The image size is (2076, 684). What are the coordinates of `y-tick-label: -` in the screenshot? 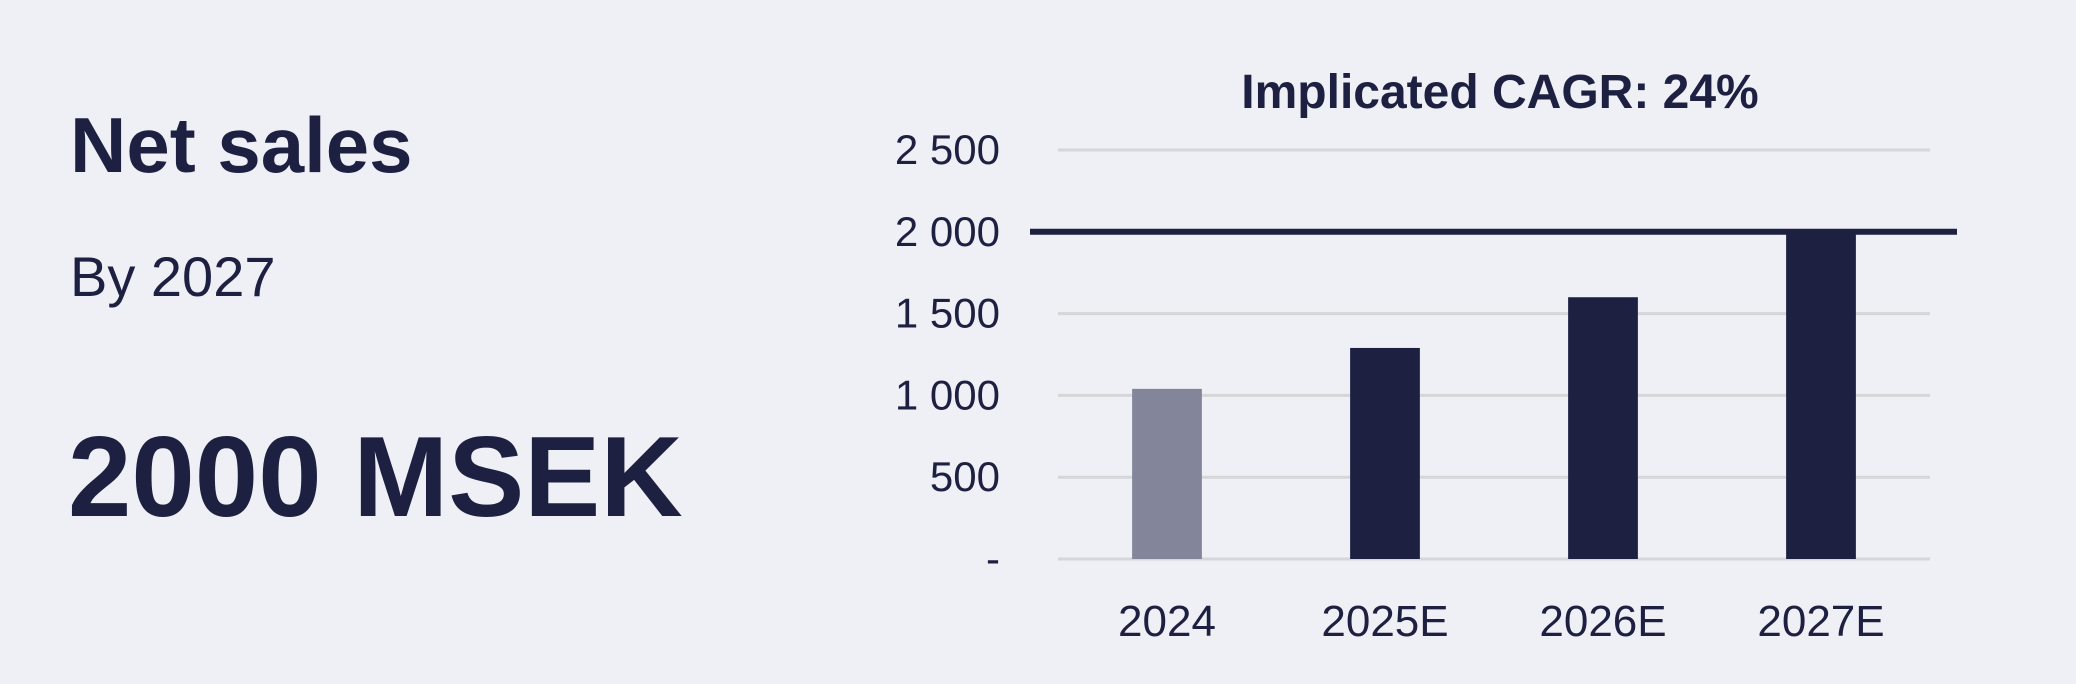 It's located at (993, 558).